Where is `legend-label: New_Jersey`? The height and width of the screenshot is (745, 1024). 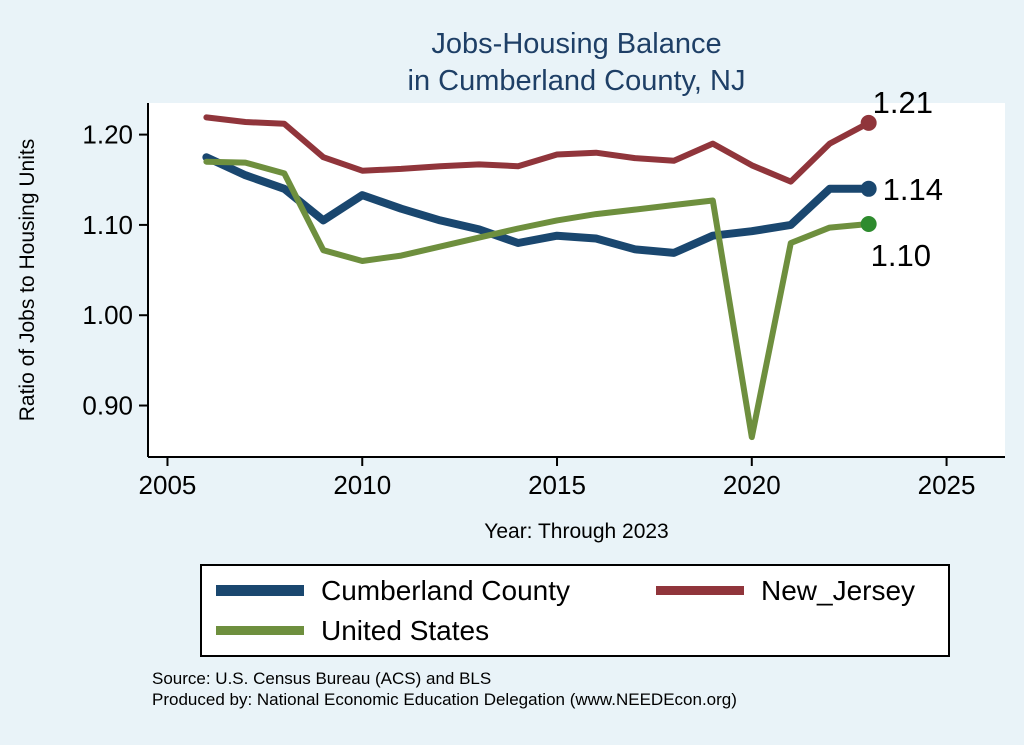 legend-label: New_Jersey is located at coordinates (838, 590).